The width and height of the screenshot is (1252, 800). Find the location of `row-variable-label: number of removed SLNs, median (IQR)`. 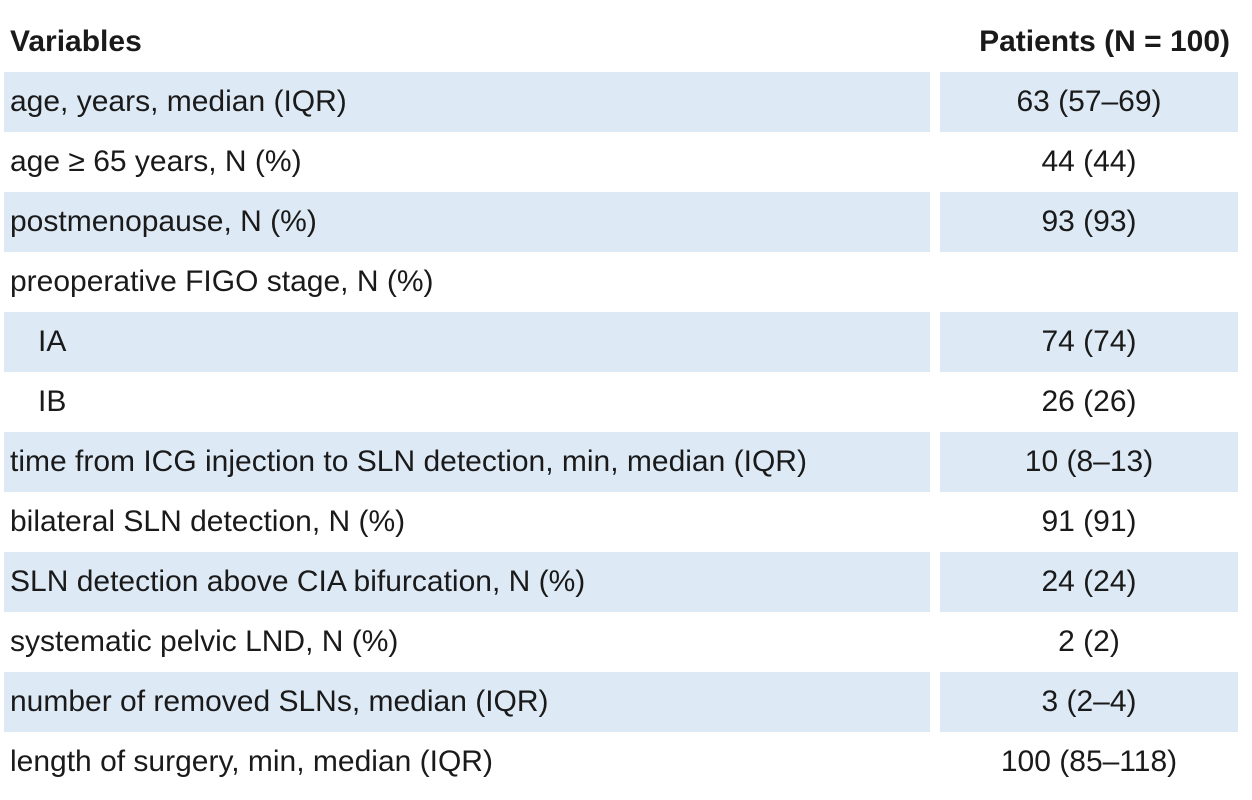

row-variable-label: number of removed SLNs, median (IQR) is located at coordinates (467, 702).